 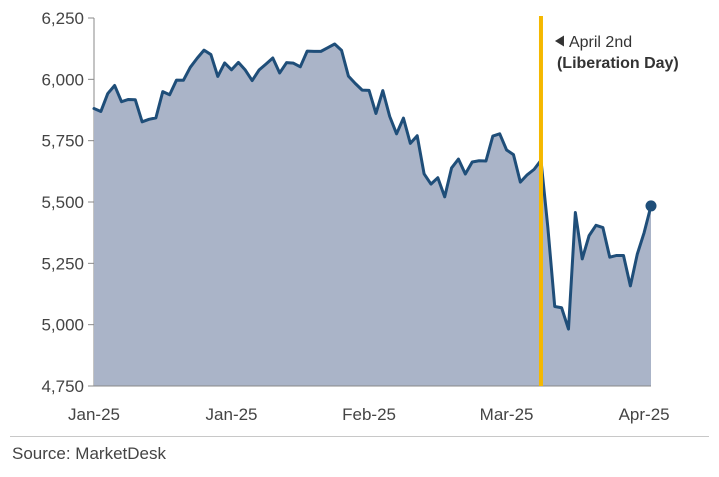 What do you see at coordinates (62, 79) in the screenshot?
I see `y-tick-label: 6,000` at bounding box center [62, 79].